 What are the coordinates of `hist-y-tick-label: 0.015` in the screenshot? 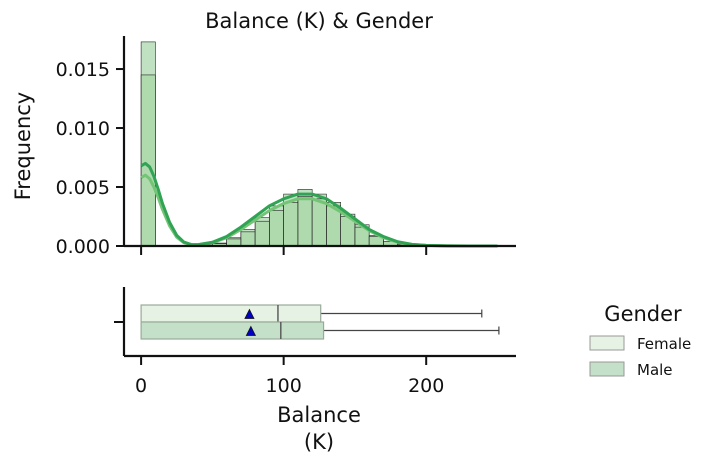 It's located at (83, 70).